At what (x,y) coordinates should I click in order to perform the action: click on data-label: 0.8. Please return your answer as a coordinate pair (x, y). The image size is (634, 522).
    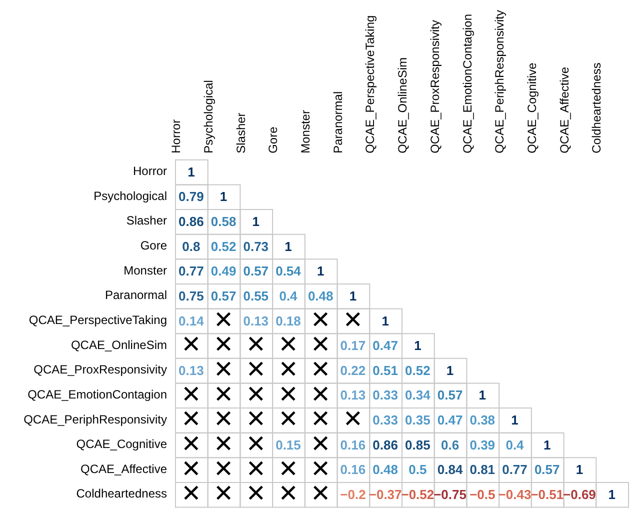
    Looking at the image, I should click on (191, 246).